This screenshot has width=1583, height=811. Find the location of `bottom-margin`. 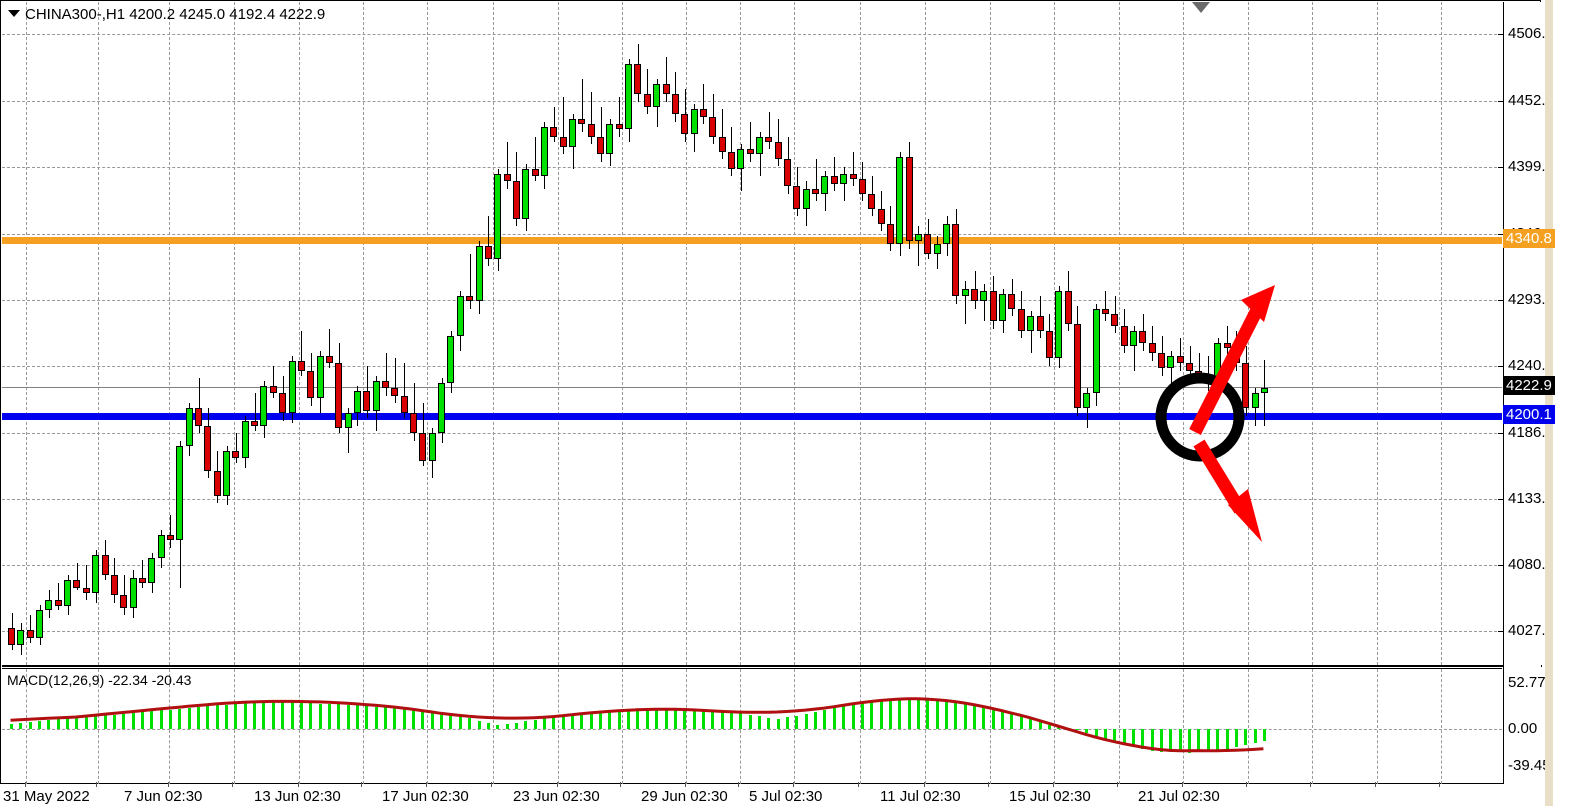

bottom-margin is located at coordinates (791, 808).